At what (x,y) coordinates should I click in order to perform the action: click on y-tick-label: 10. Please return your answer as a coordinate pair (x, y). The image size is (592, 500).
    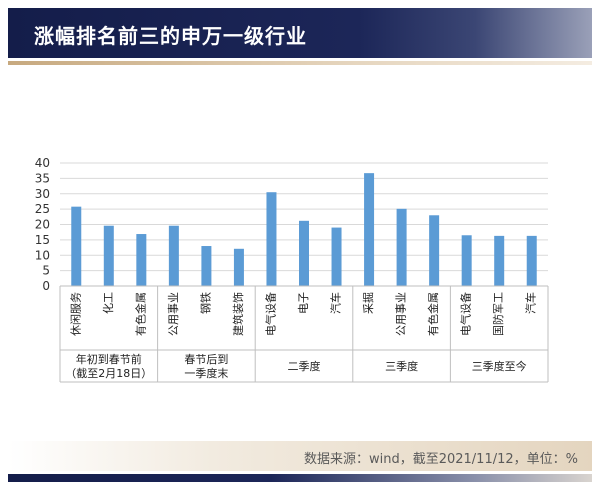
    Looking at the image, I should click on (42, 255).